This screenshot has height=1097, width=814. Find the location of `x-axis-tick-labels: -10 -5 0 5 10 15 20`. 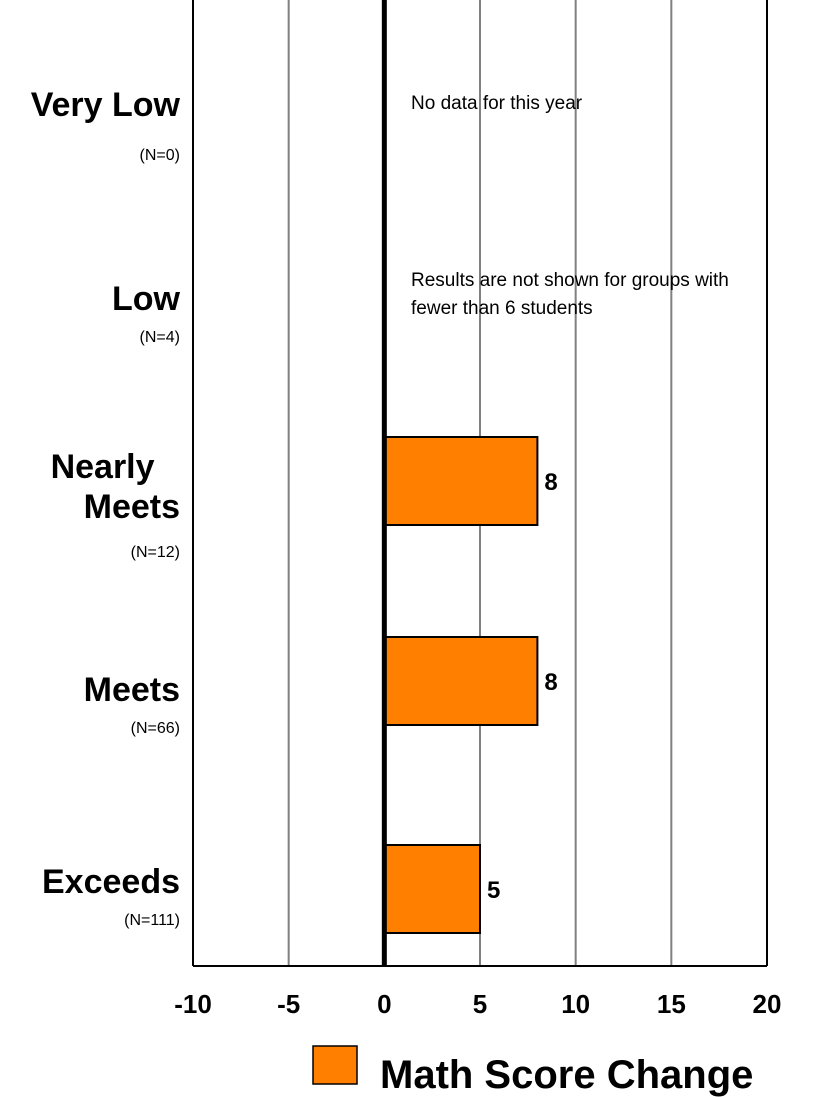

x-axis-tick-labels: -10 -5 0 5 10 15 20 is located at coordinates (477, 1004).